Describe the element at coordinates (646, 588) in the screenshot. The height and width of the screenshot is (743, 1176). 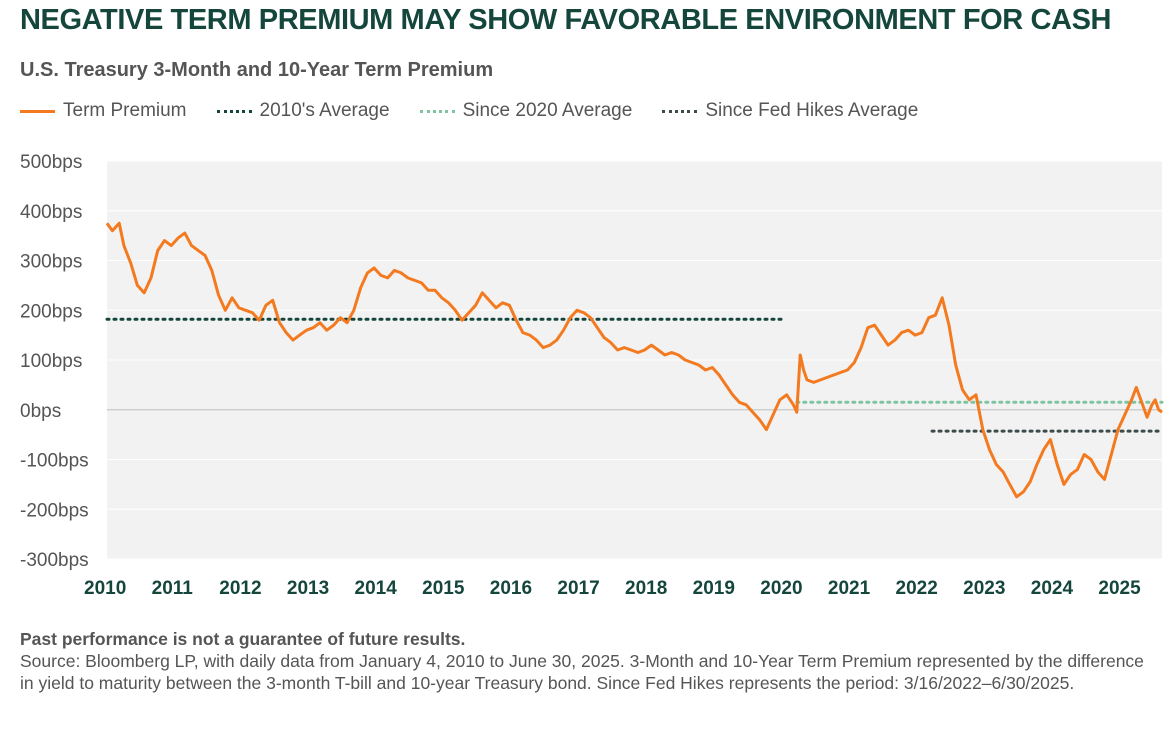
I see `x-tick-label: 2018` at that location.